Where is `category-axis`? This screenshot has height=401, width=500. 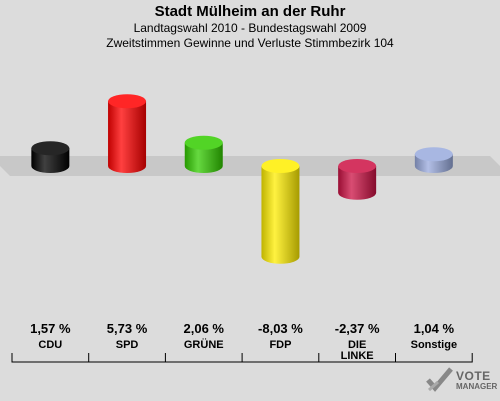
category-axis is located at coordinates (242, 358).